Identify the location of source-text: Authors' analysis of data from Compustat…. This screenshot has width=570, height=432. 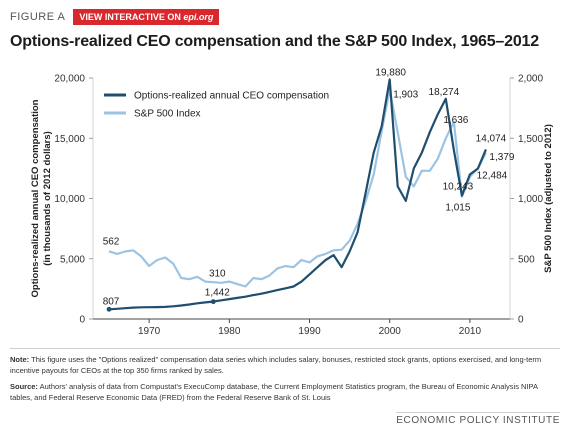
(274, 391).